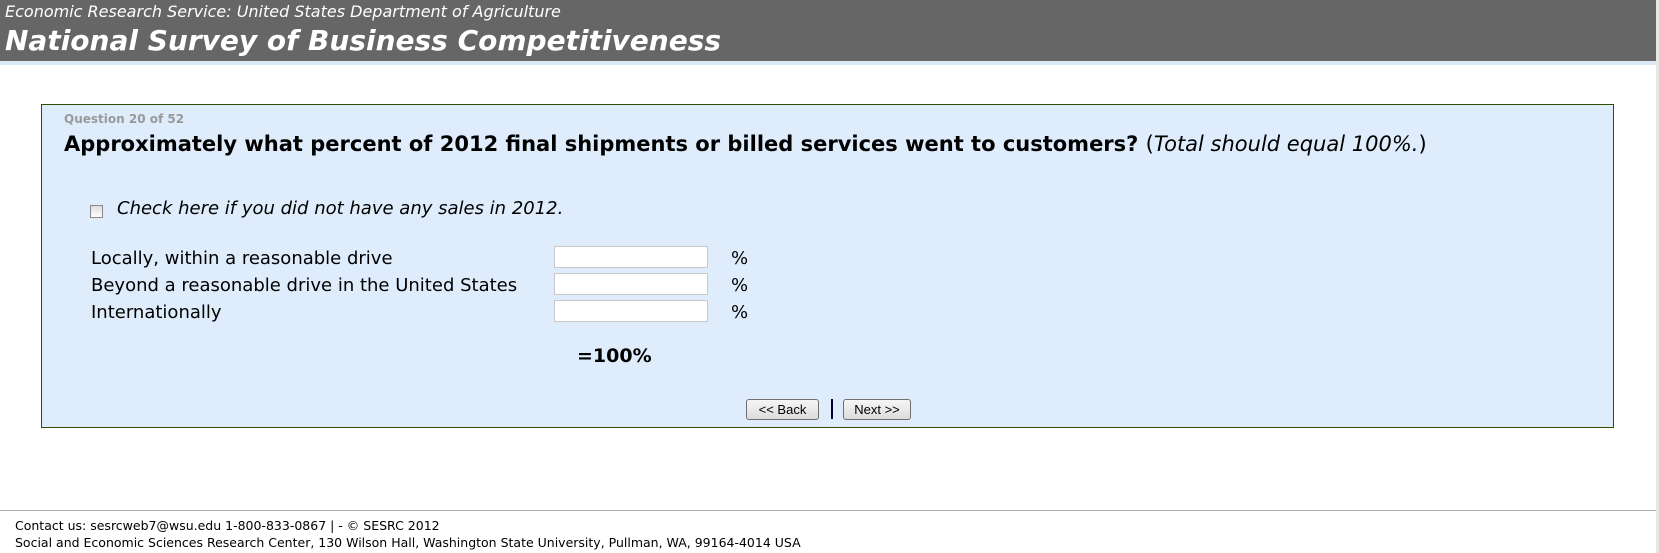 The width and height of the screenshot is (1659, 553). What do you see at coordinates (124, 119) in the screenshot?
I see `question-counter: Question 20 of 52` at bounding box center [124, 119].